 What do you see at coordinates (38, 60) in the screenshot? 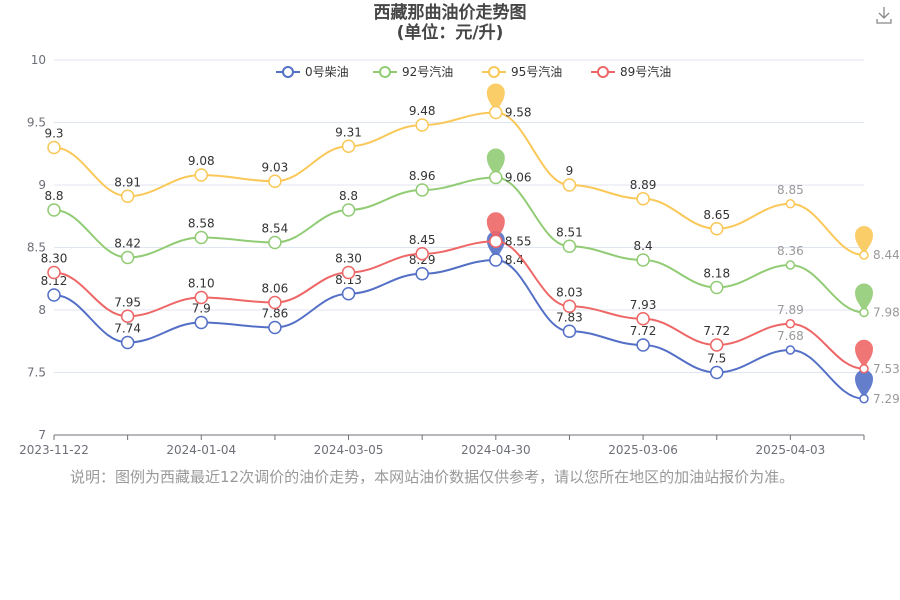
I see `y-tick-label: 10` at bounding box center [38, 60].